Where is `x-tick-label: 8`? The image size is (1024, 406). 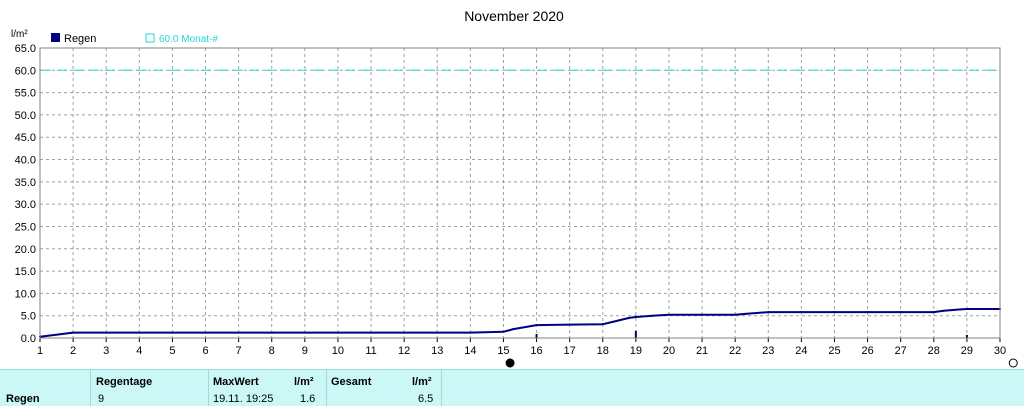 x-tick-label: 8 is located at coordinates (272, 351).